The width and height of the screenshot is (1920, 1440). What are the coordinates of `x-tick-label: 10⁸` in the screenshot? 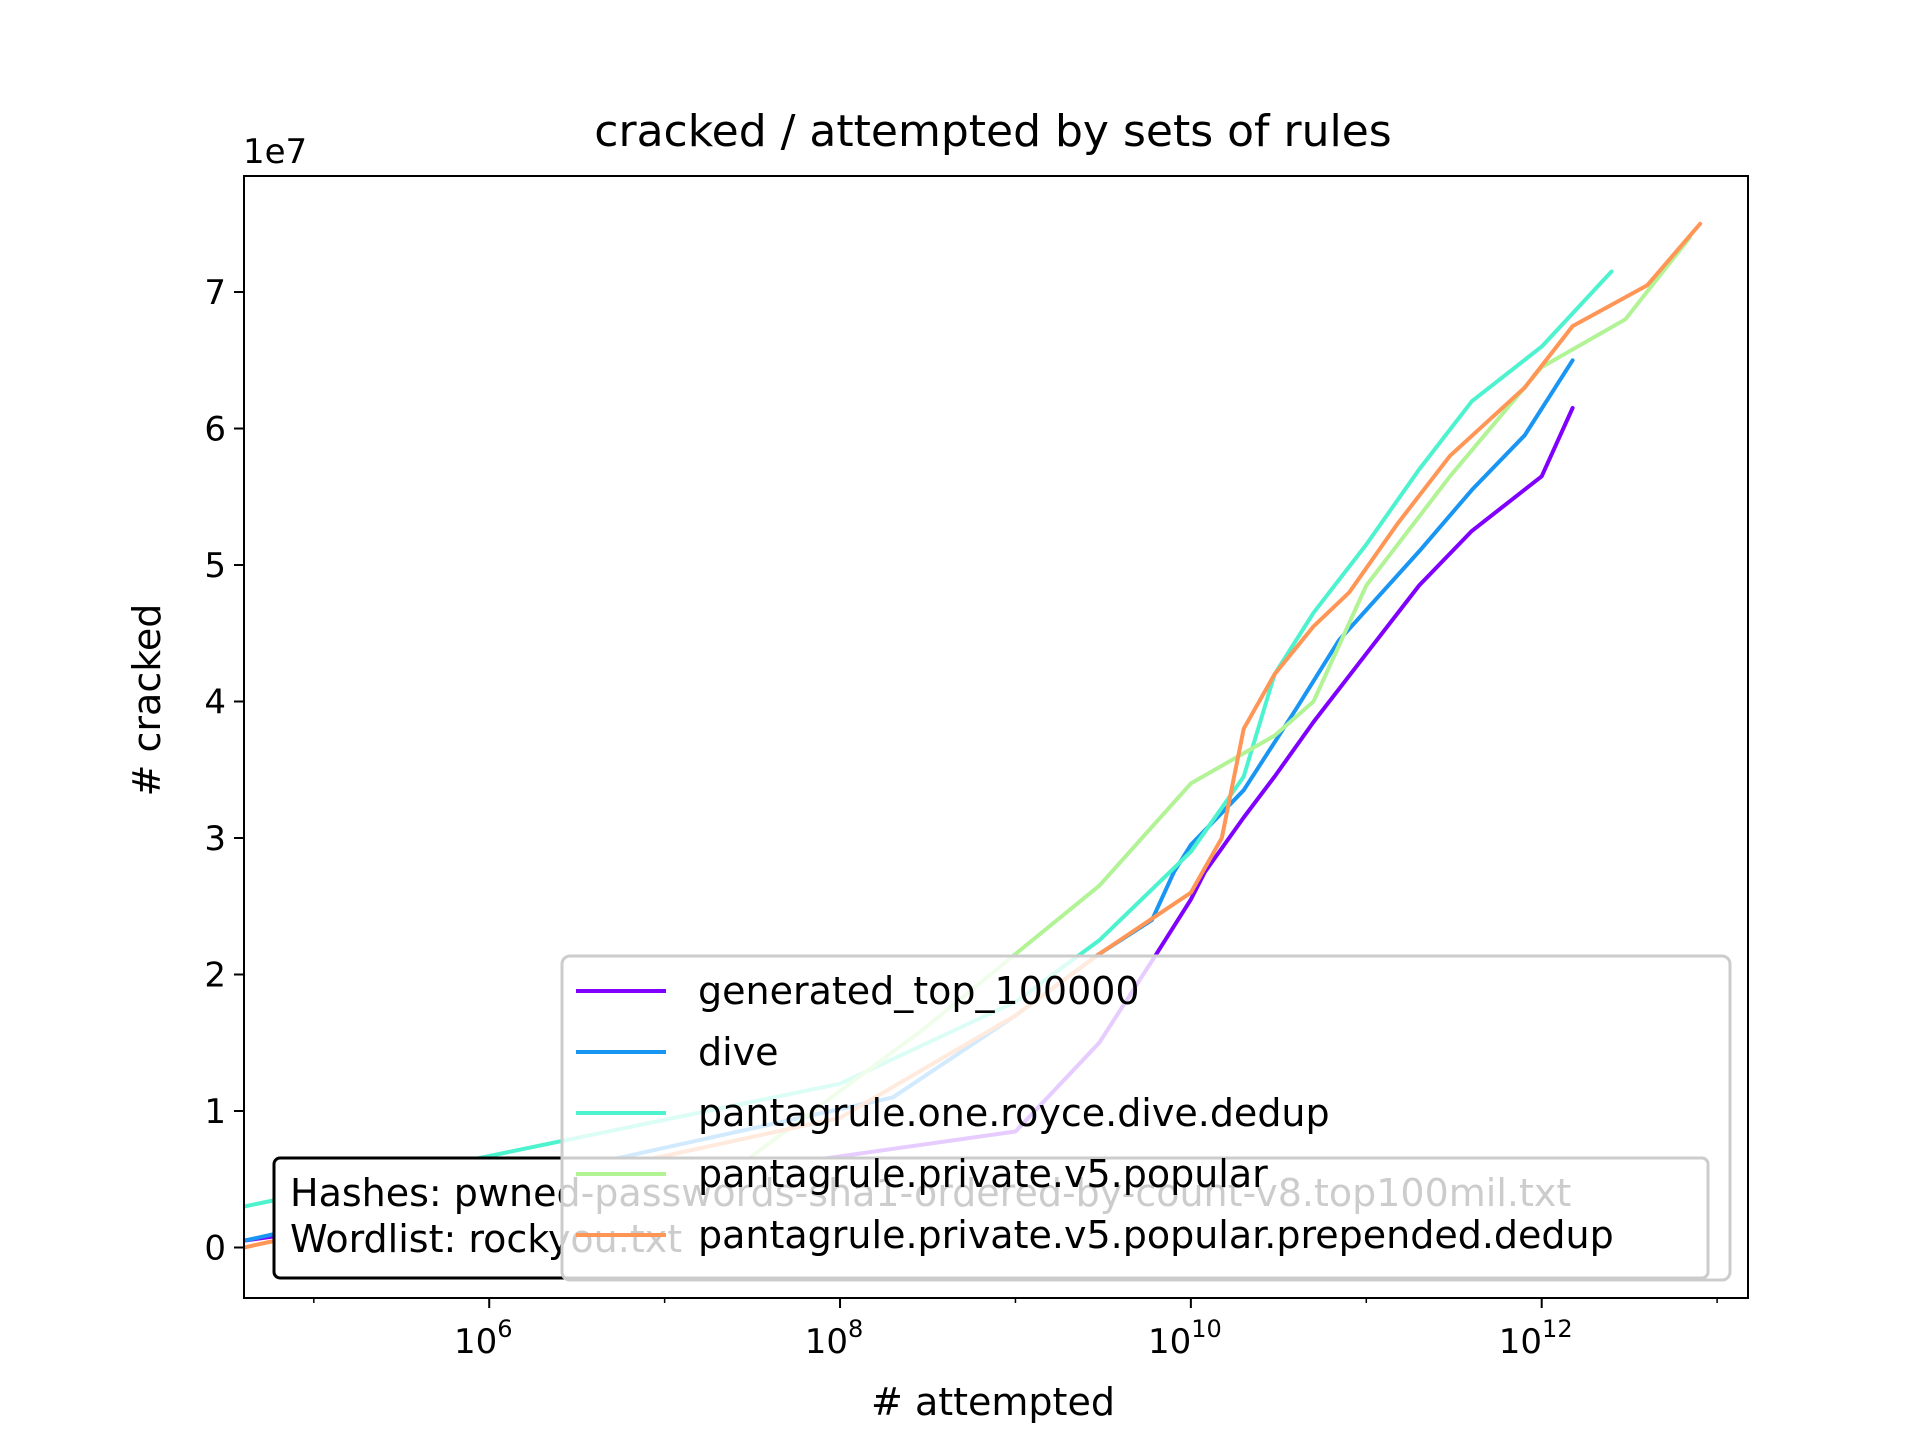 It's located at (834, 1338).